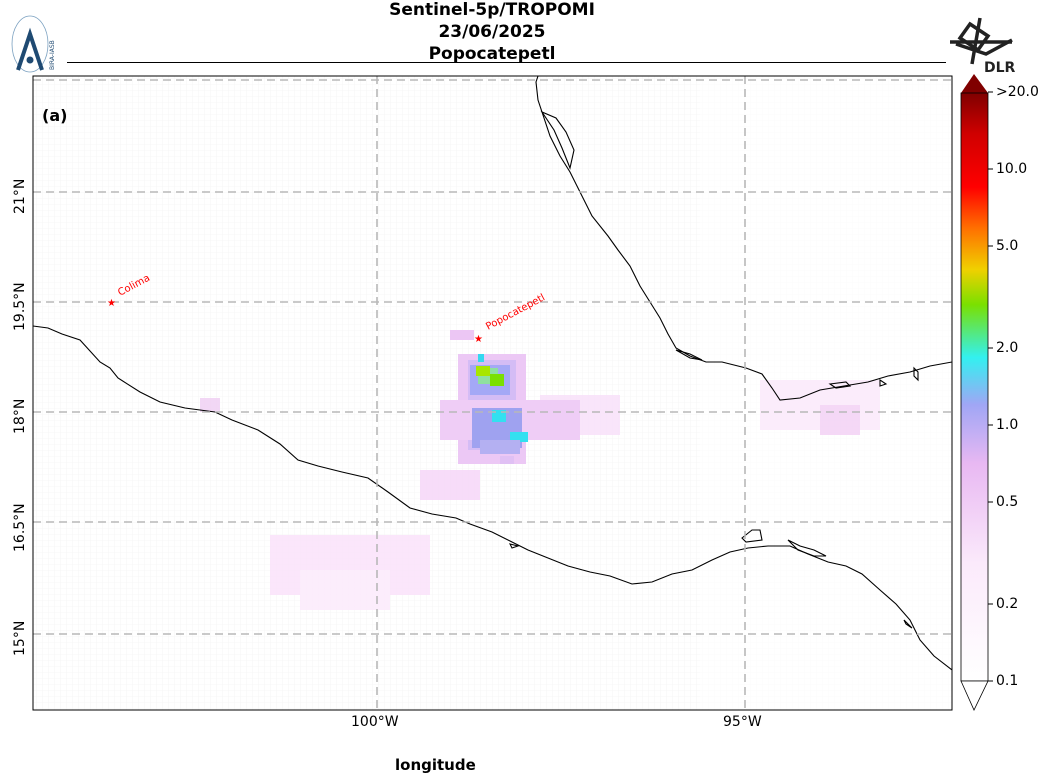  What do you see at coordinates (1007, 681) in the screenshot?
I see `colorbar-label-0-1: 0.1` at bounding box center [1007, 681].